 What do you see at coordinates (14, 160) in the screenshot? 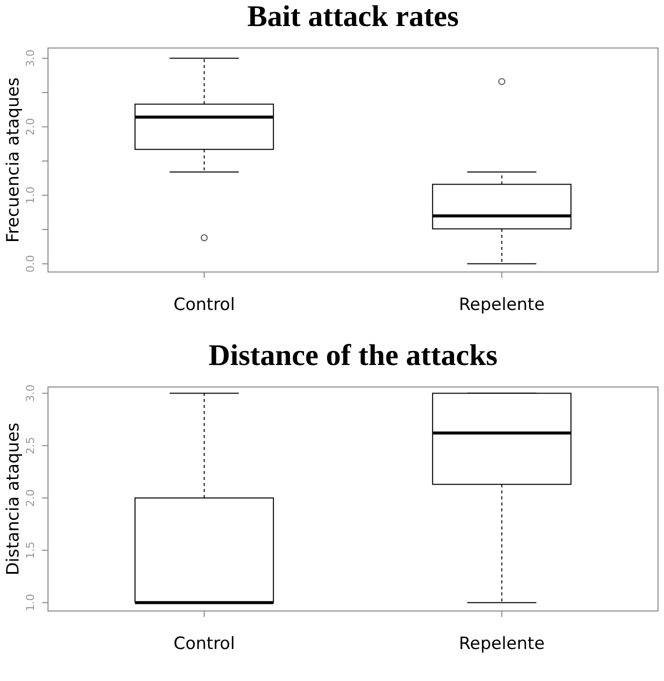
I see `y-axis-title: Frecuencia ataques` at bounding box center [14, 160].